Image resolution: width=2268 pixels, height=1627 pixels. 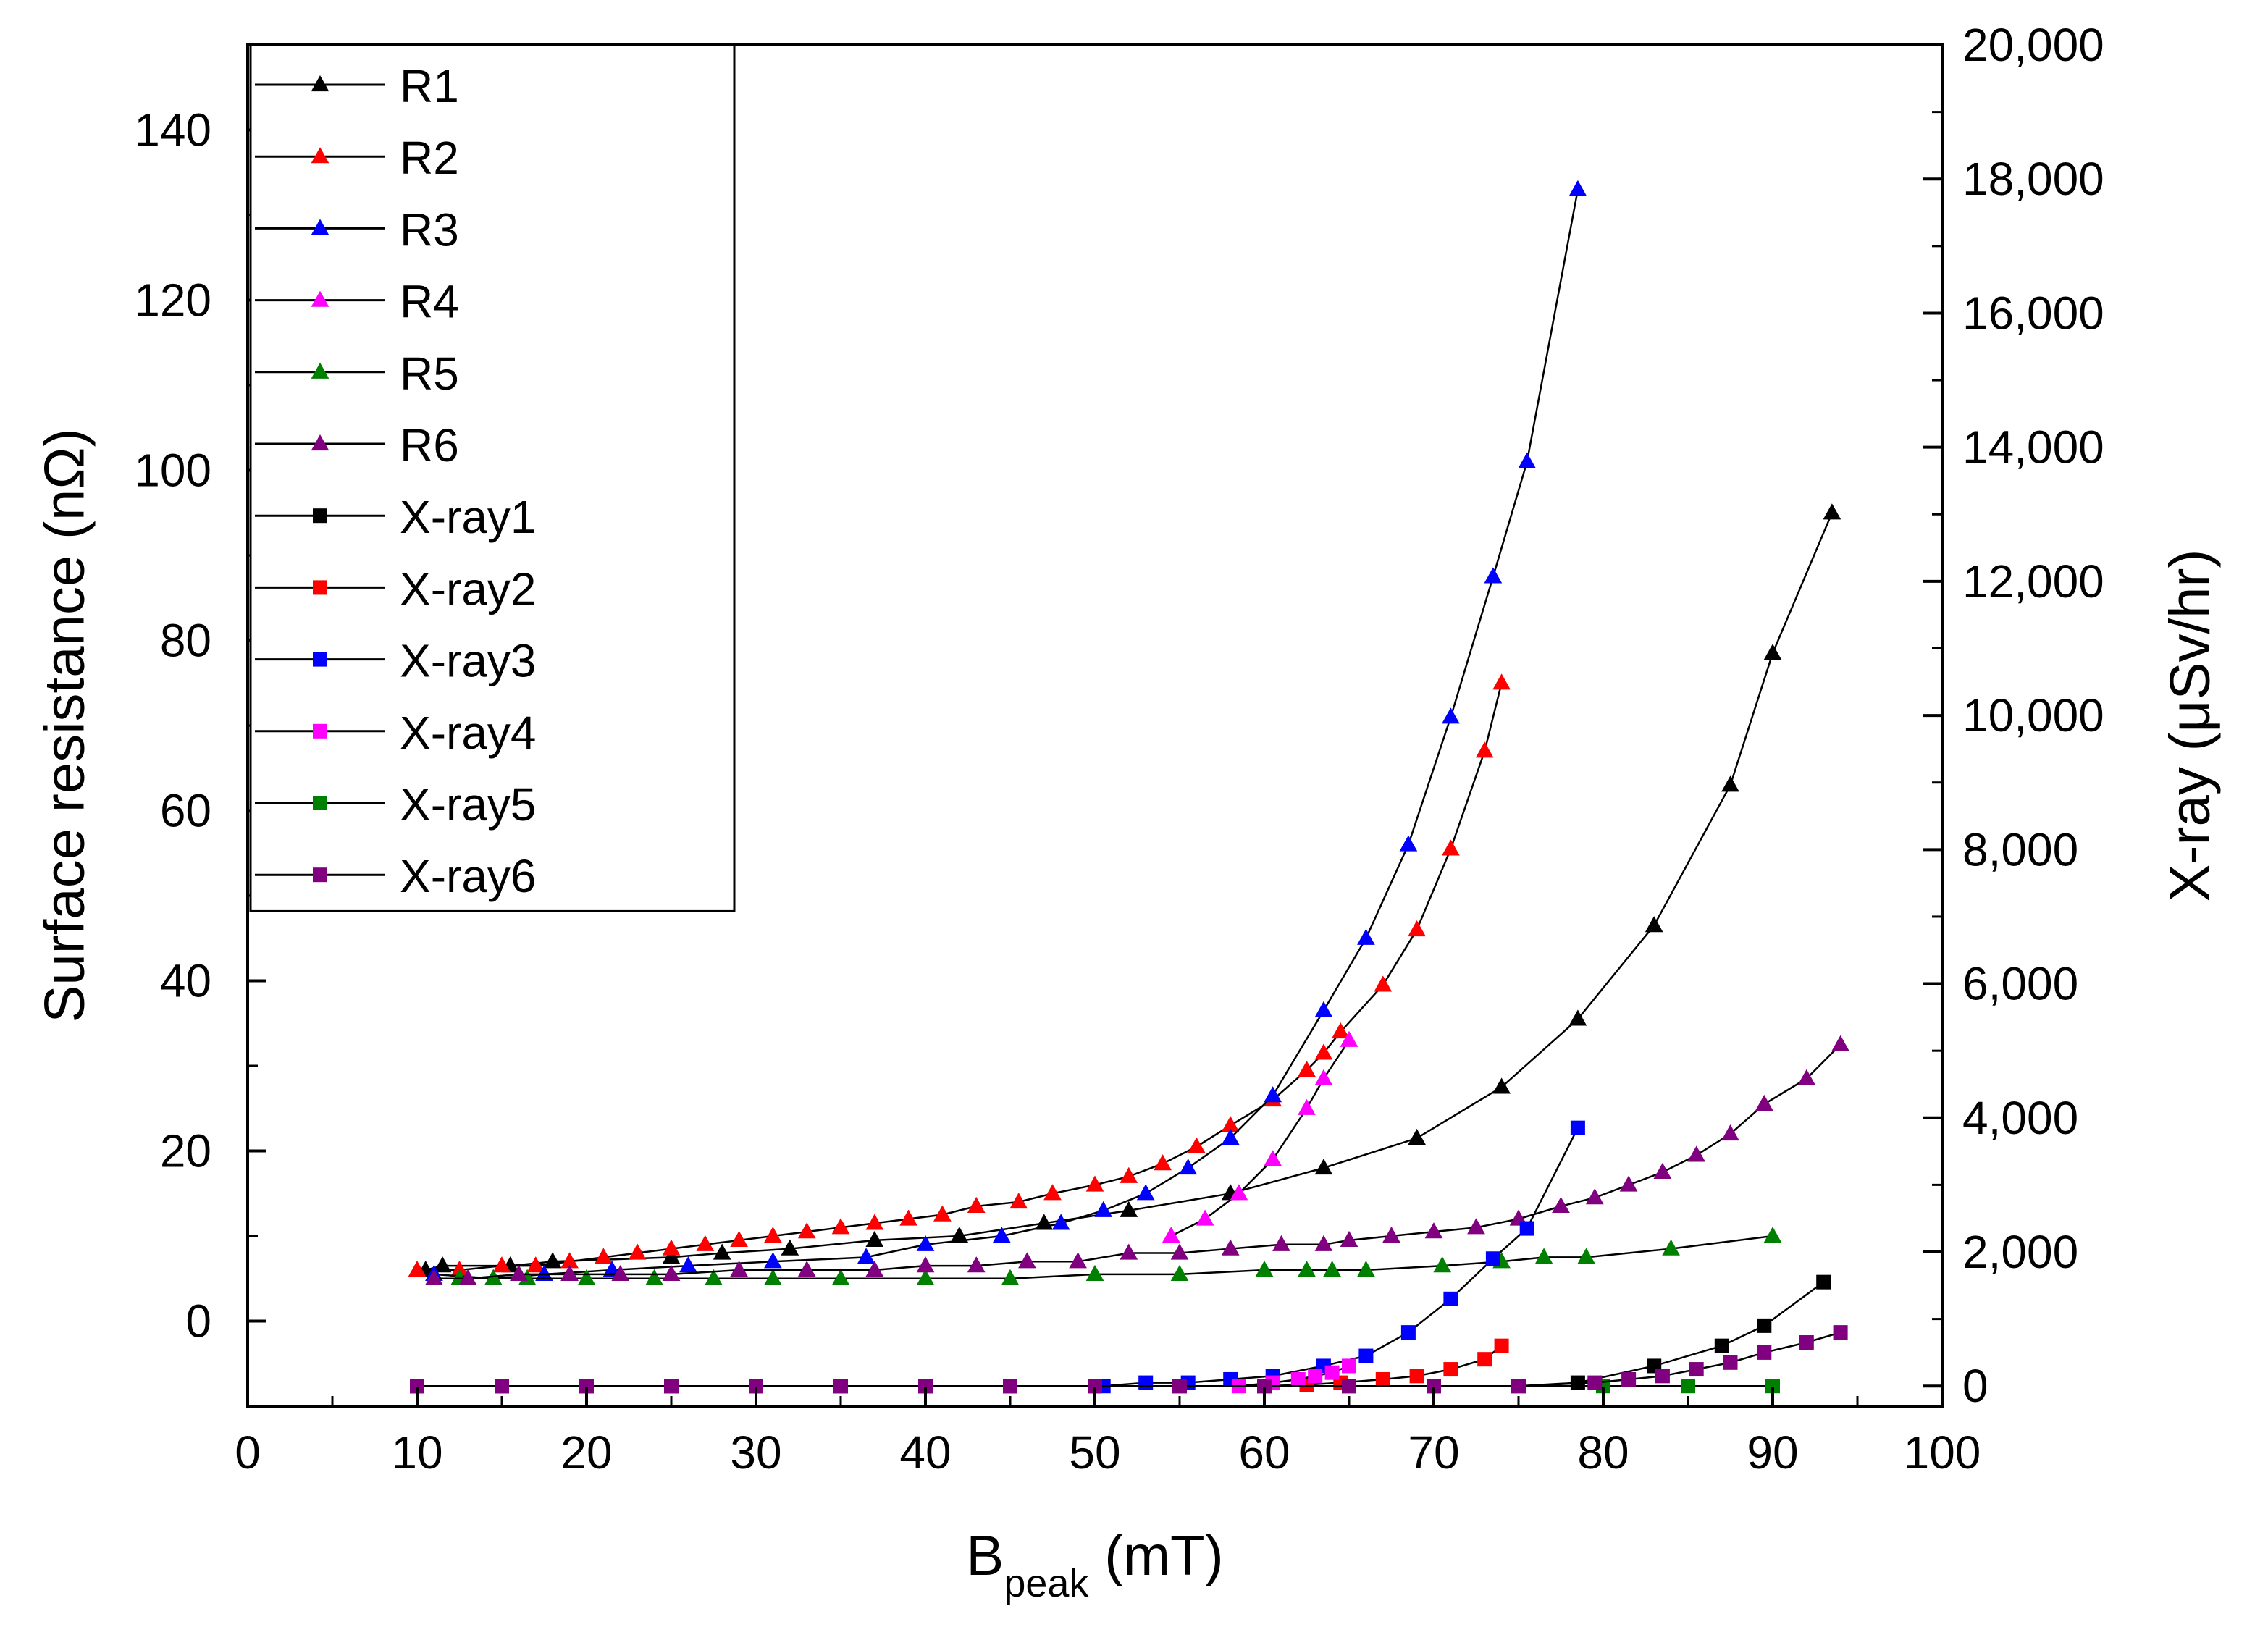 What do you see at coordinates (586, 1452) in the screenshot?
I see `x-tick-label: 20` at bounding box center [586, 1452].